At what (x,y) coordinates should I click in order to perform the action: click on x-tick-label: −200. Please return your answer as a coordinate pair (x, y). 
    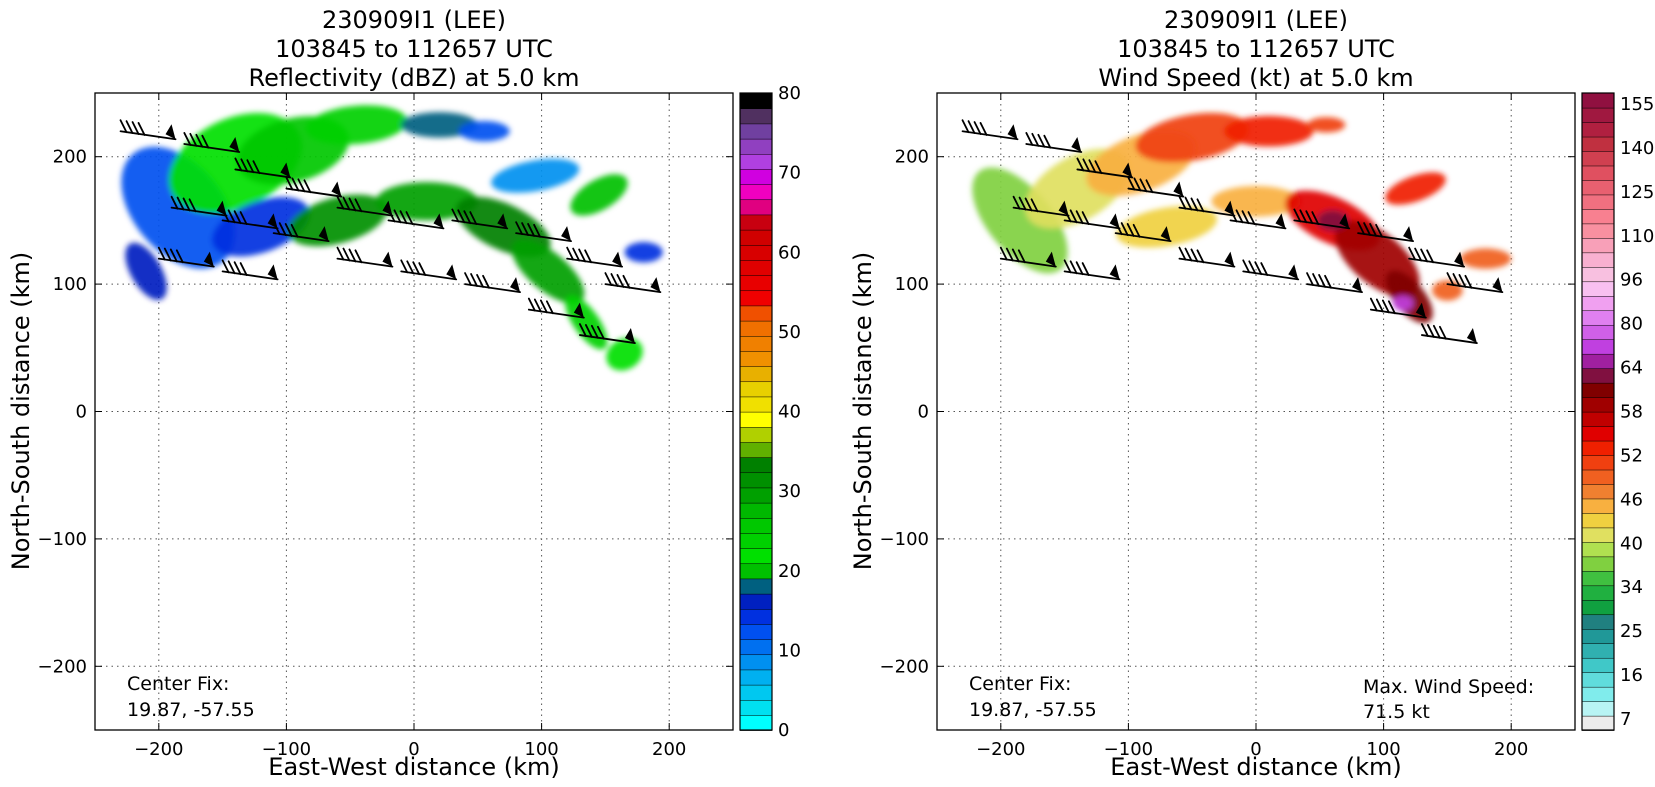
    Looking at the image, I should click on (158, 749).